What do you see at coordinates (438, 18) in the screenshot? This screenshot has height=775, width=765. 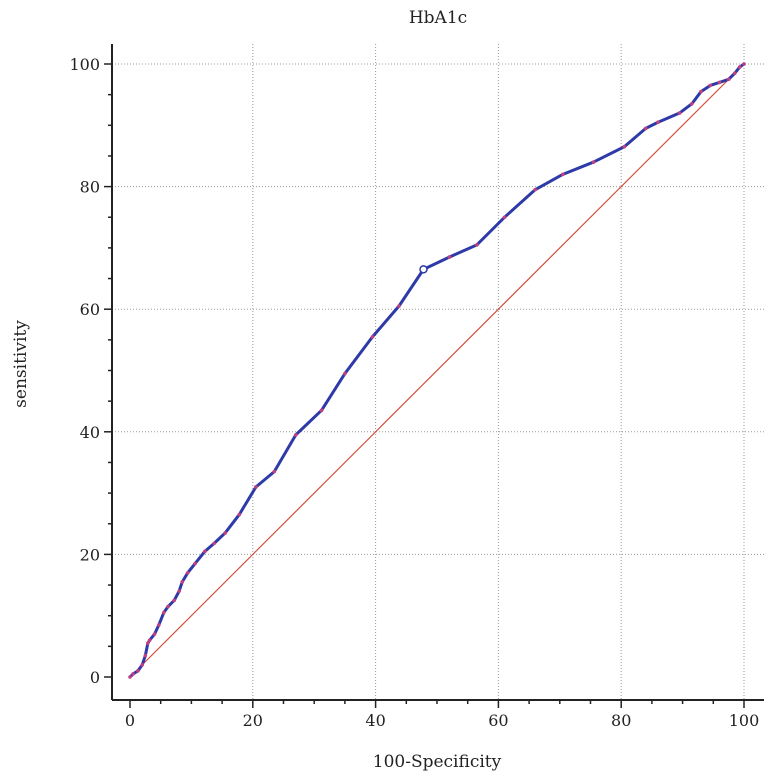 I see `chart-title: HbA1c` at bounding box center [438, 18].